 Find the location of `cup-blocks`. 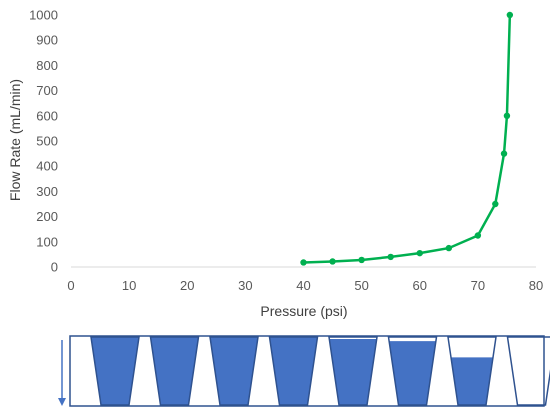

cup-blocks is located at coordinates (320, 371).